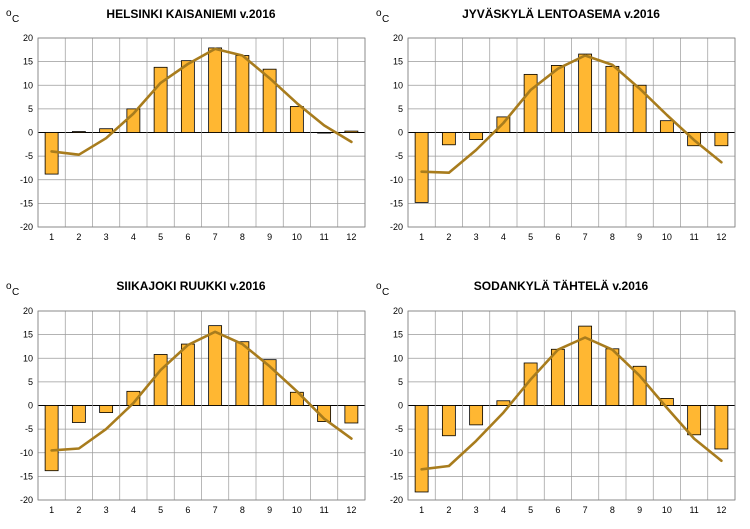 This screenshot has width=750, height=529. Describe the element at coordinates (28, 38) in the screenshot. I see `y-tick-label: 20` at that location.